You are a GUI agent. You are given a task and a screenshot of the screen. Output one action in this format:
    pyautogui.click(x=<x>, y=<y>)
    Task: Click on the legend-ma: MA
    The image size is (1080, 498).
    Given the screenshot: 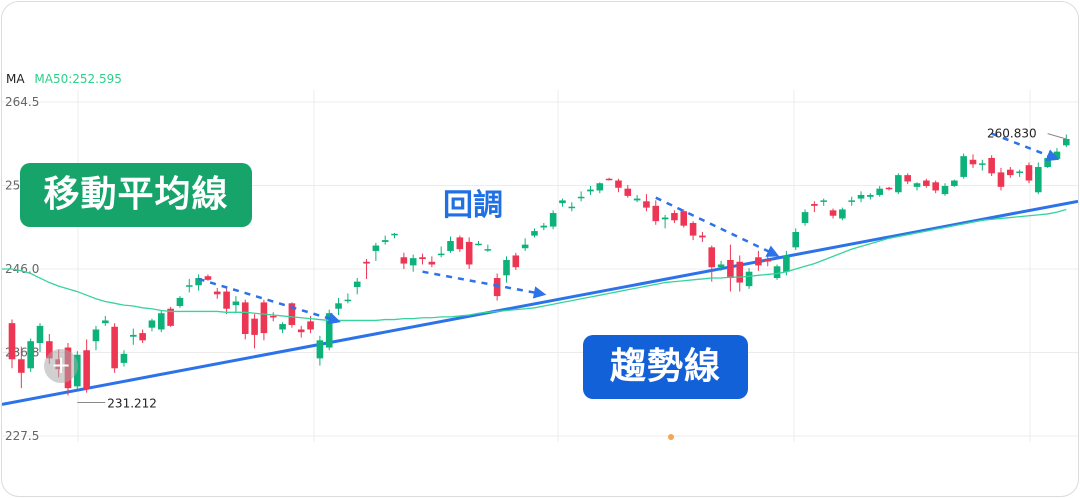 What is the action you would take?
    pyautogui.click(x=15, y=79)
    